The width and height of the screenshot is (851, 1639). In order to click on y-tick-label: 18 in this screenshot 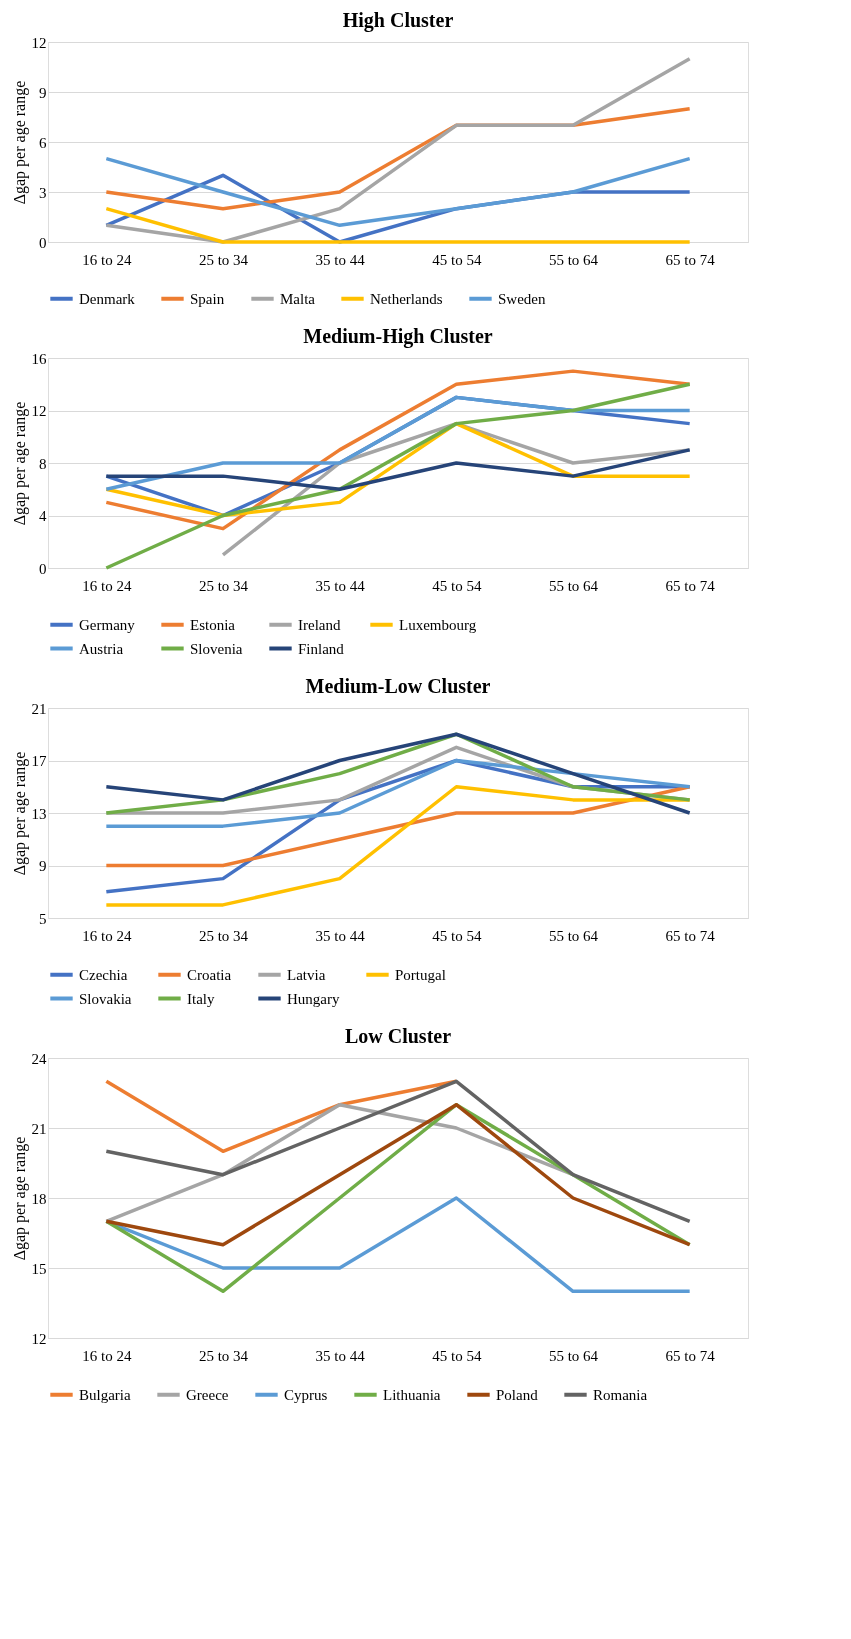, I will do `click(39, 1198)`.